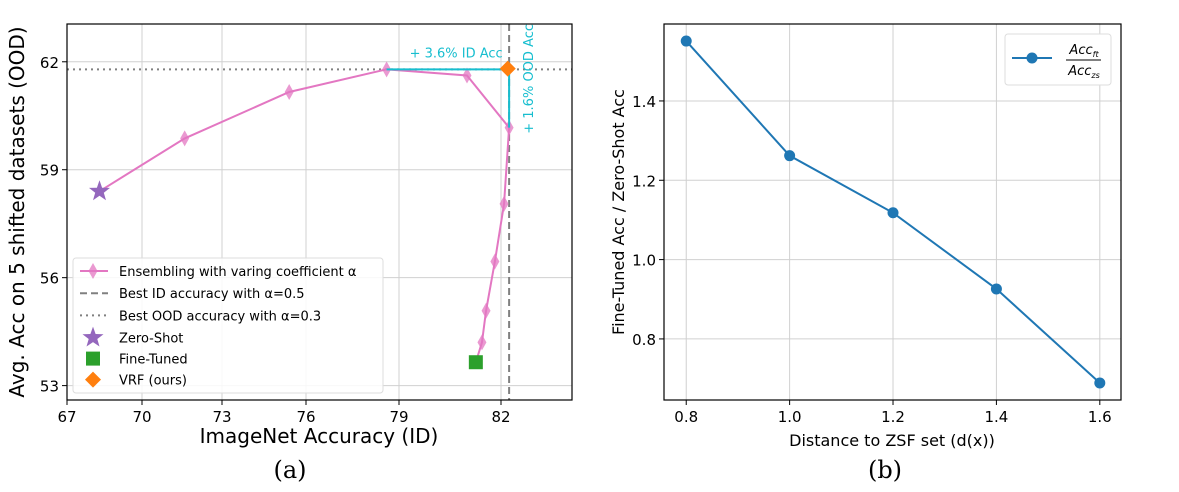 The height and width of the screenshot is (492, 1179). Describe the element at coordinates (893, 417) in the screenshot. I see `x-tick-label: 1.2` at that location.